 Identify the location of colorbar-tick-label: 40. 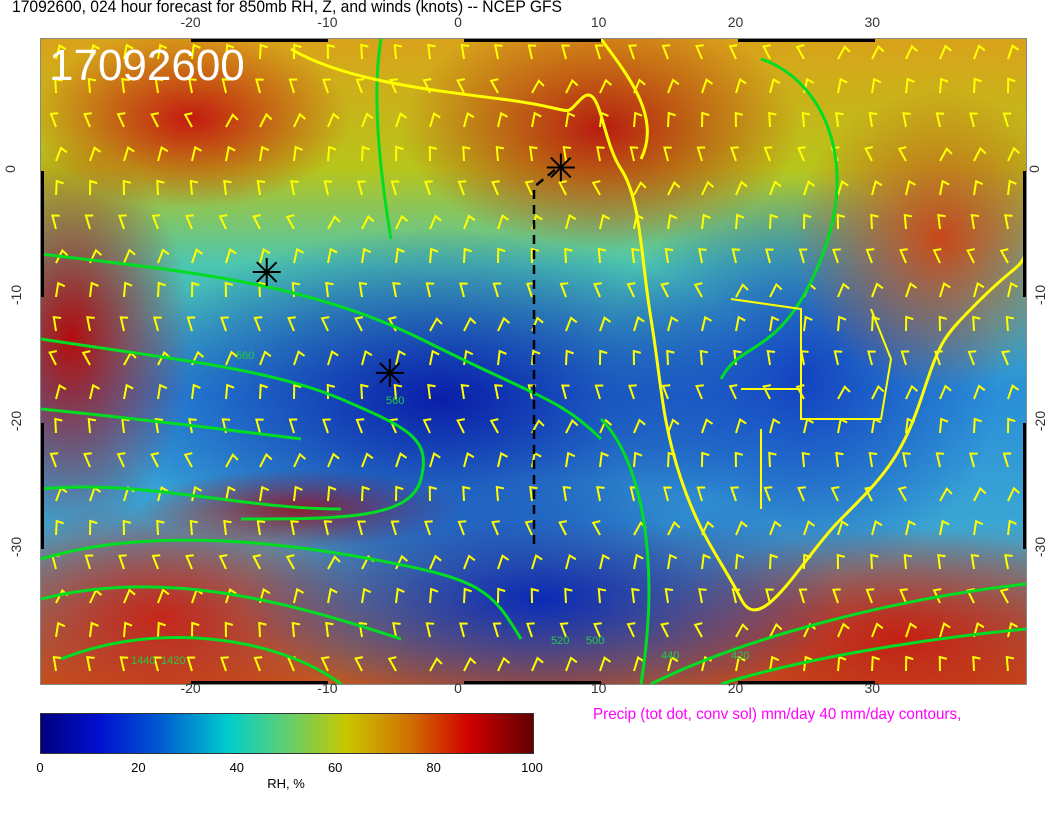
(237, 767).